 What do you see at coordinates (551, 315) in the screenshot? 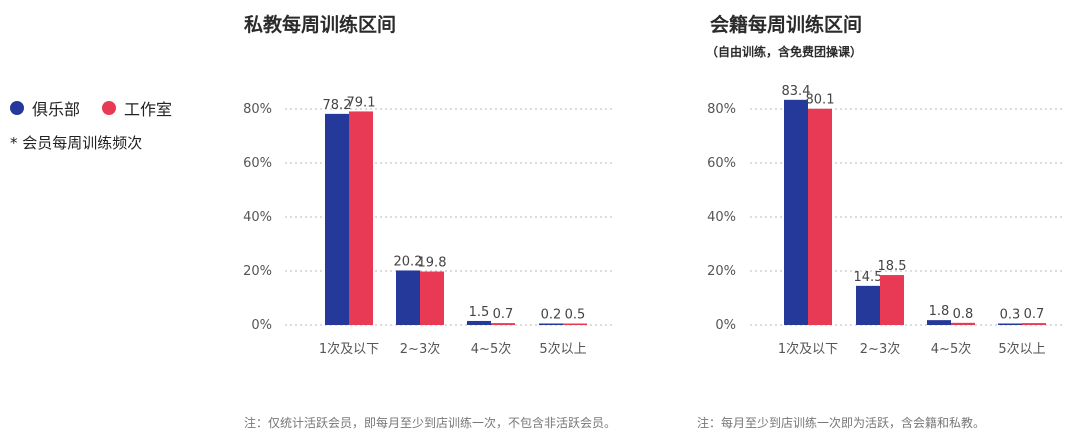
I see `data-label: 0.2` at bounding box center [551, 315].